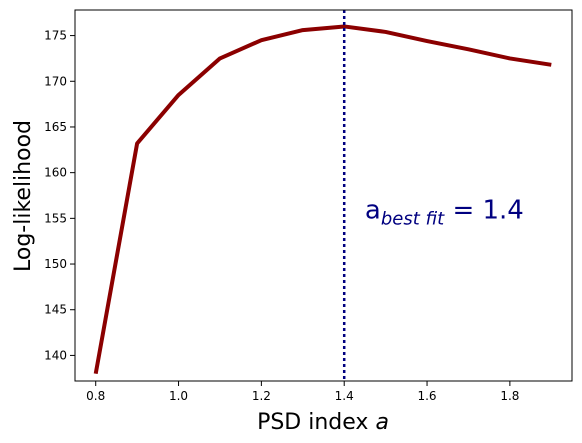 This screenshot has height=443, width=582. Describe the element at coordinates (344, 396) in the screenshot. I see `x-tick-label: 1.4` at that location.